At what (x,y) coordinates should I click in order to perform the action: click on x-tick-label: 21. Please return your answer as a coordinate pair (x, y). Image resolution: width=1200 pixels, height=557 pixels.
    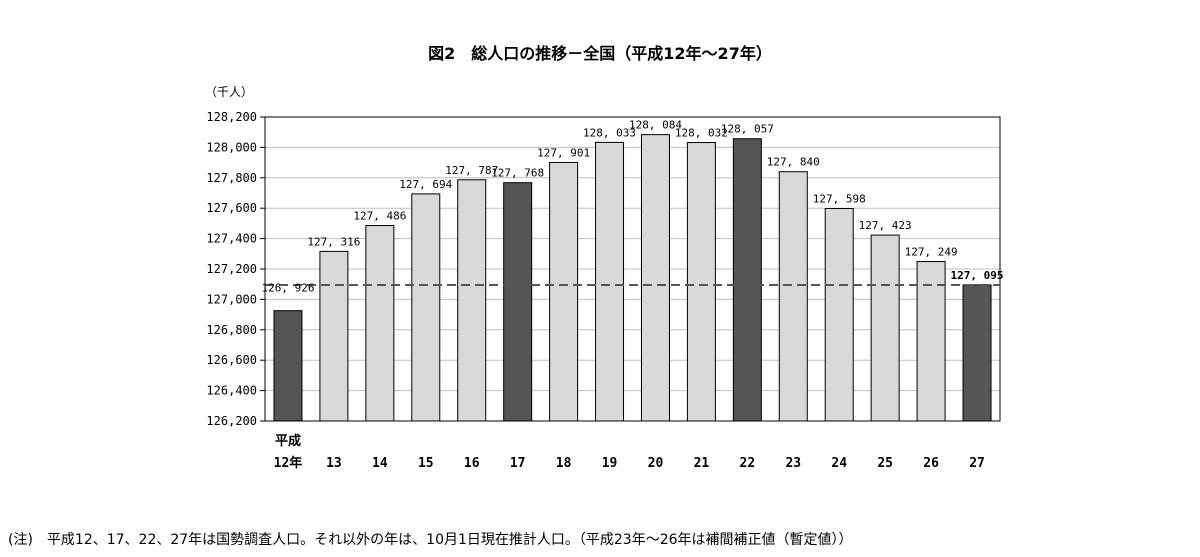
    Looking at the image, I should click on (702, 463).